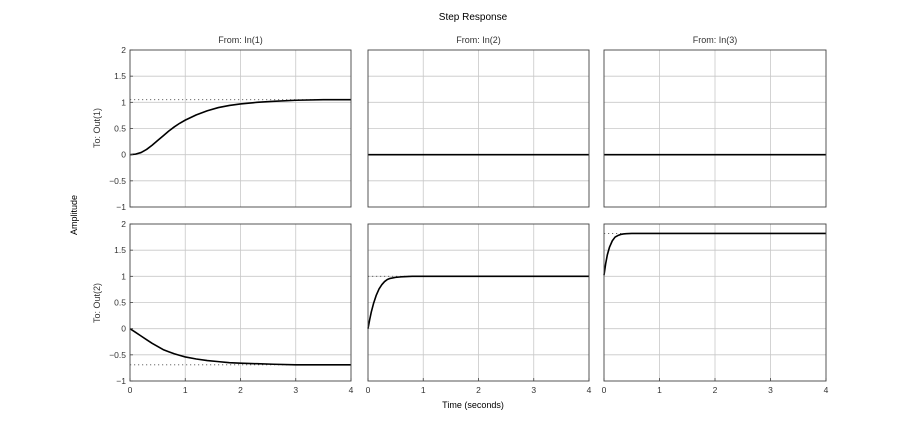 This screenshot has width=913, height=429. I want to click on subplot-r1-c3, so click(715, 128).